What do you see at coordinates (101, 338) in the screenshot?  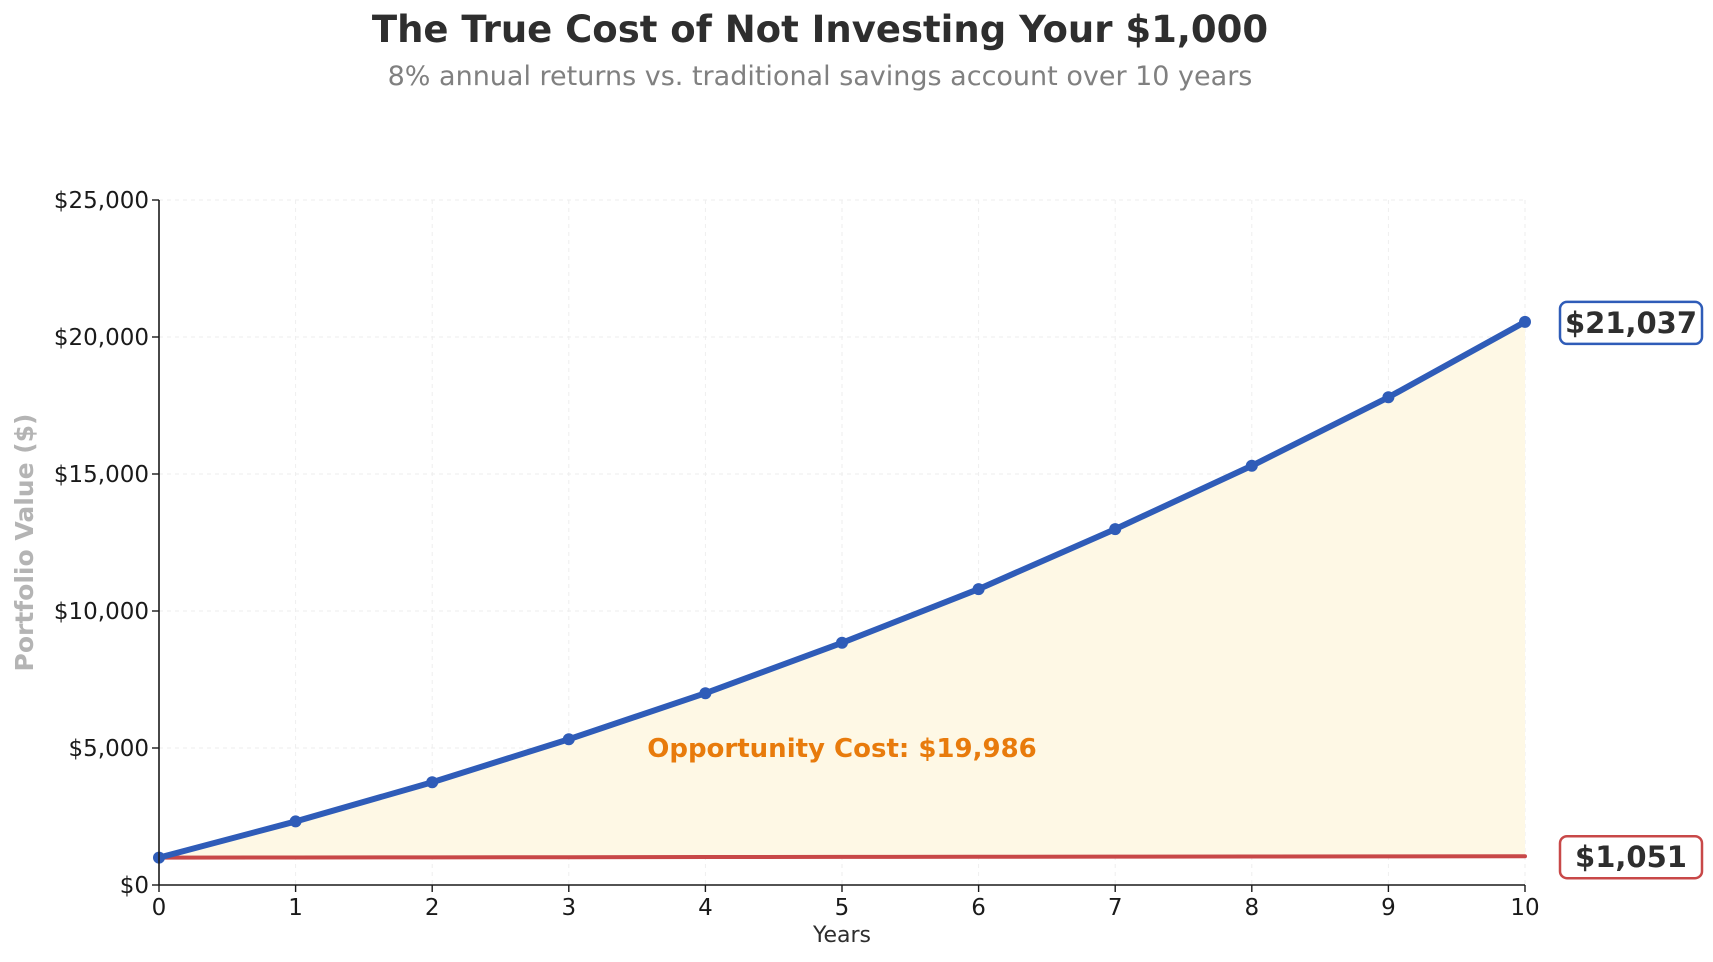 I see `y-tick-label: $20,000` at bounding box center [101, 338].